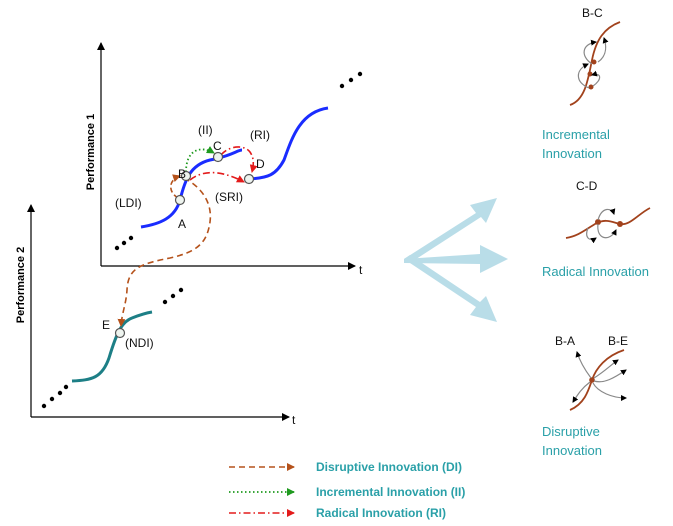 This screenshot has width=673, height=526. Describe the element at coordinates (200, 159) in the screenshot. I see `ii-path` at that location.